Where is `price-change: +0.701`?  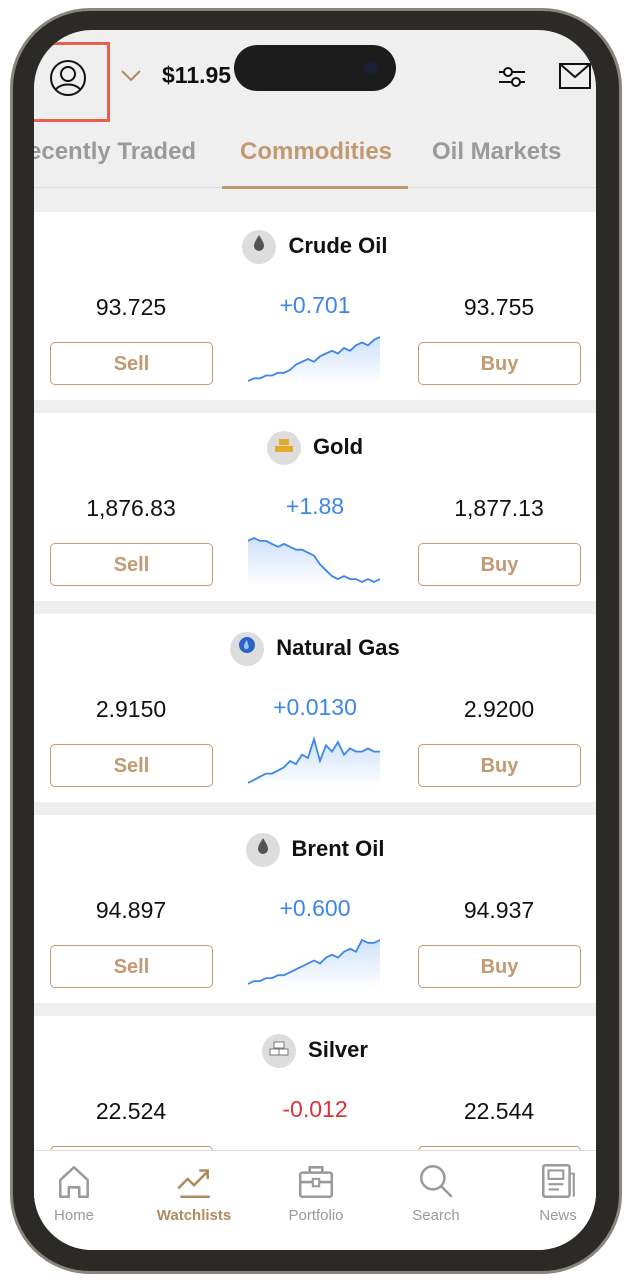 price-change: +0.701 is located at coordinates (315, 305).